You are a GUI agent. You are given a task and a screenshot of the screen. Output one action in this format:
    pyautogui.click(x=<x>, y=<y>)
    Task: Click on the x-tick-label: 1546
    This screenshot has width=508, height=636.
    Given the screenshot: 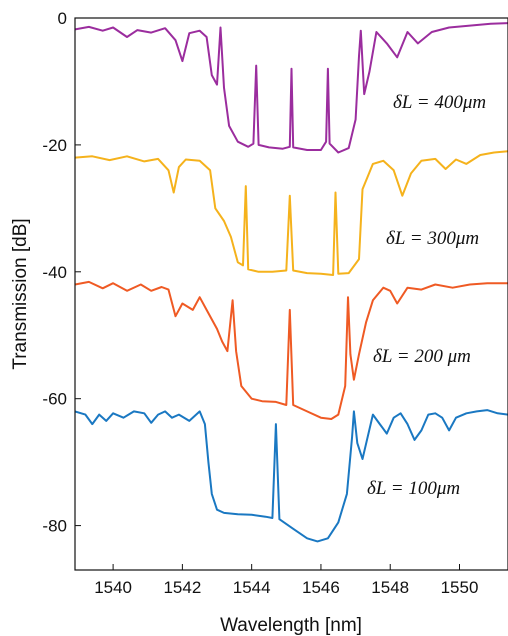 What is the action you would take?
    pyautogui.click(x=321, y=587)
    